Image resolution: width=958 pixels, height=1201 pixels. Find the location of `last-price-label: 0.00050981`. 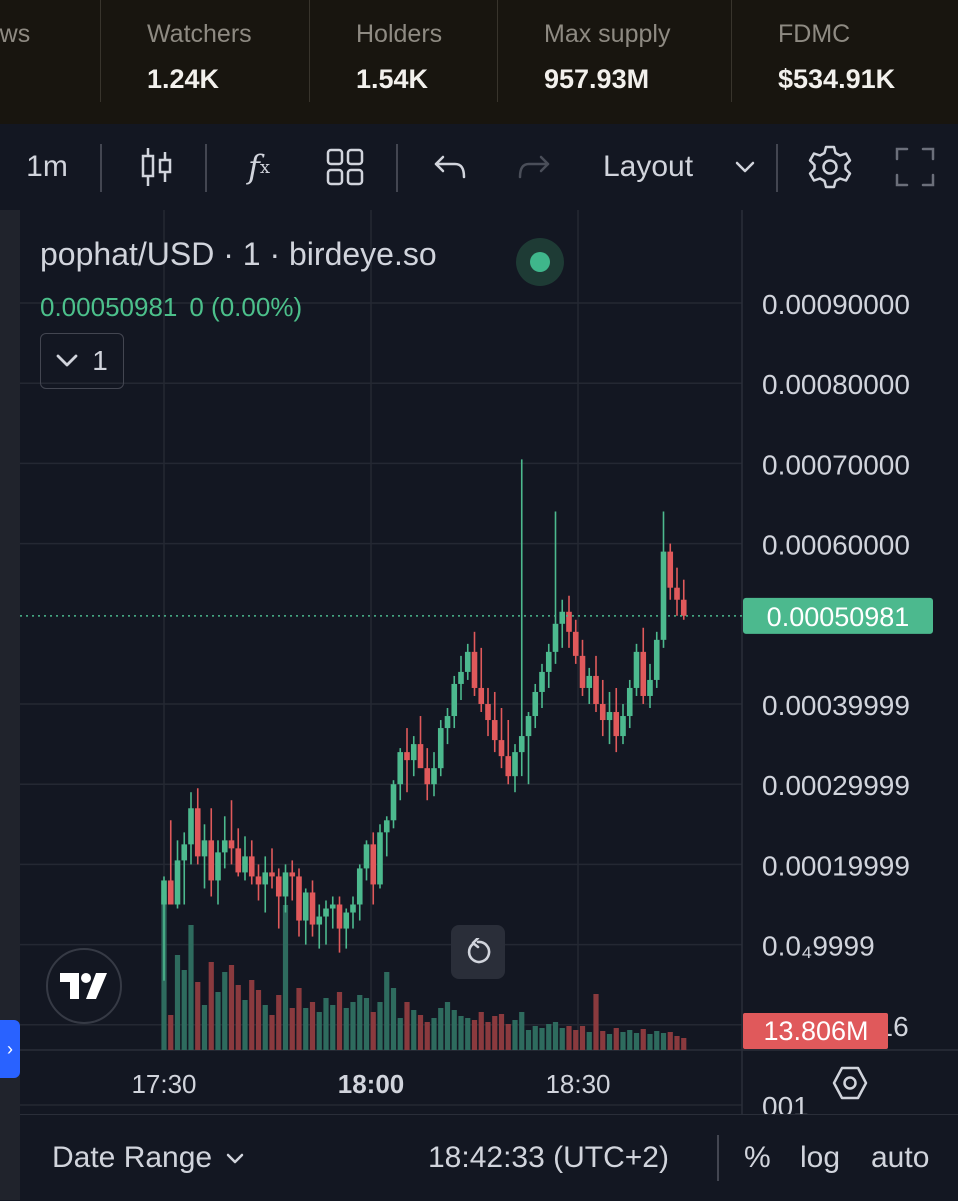

last-price-label: 0.00050981 is located at coordinates (838, 617).